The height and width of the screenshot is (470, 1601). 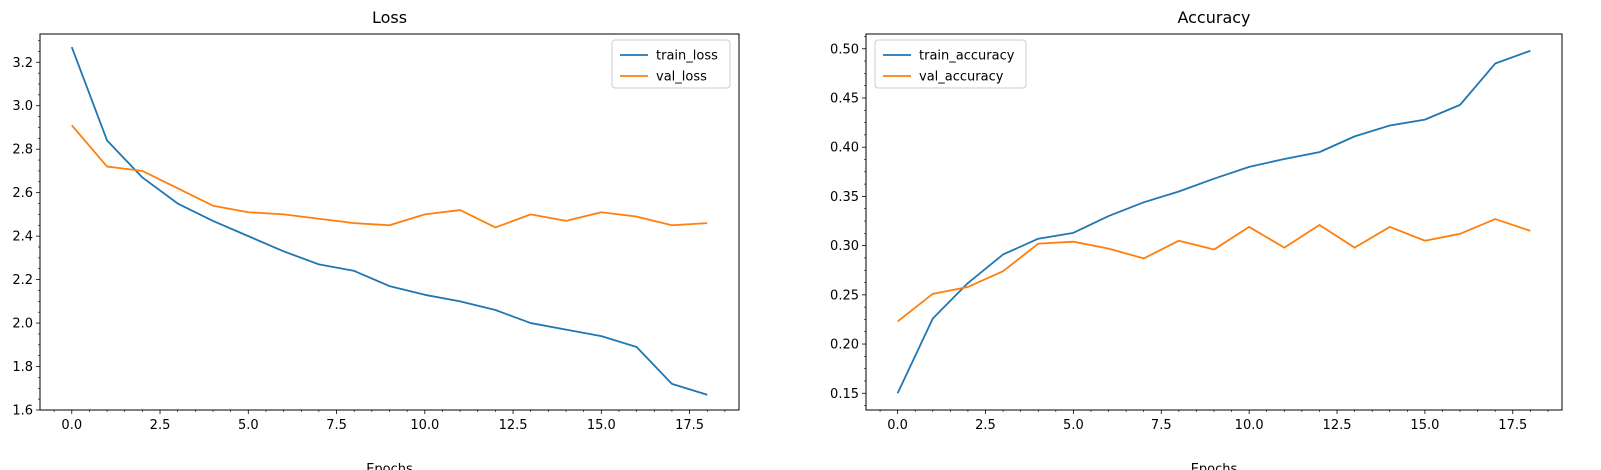 What do you see at coordinates (513, 425) in the screenshot?
I see `loss-x-tick-label: 12.5` at bounding box center [513, 425].